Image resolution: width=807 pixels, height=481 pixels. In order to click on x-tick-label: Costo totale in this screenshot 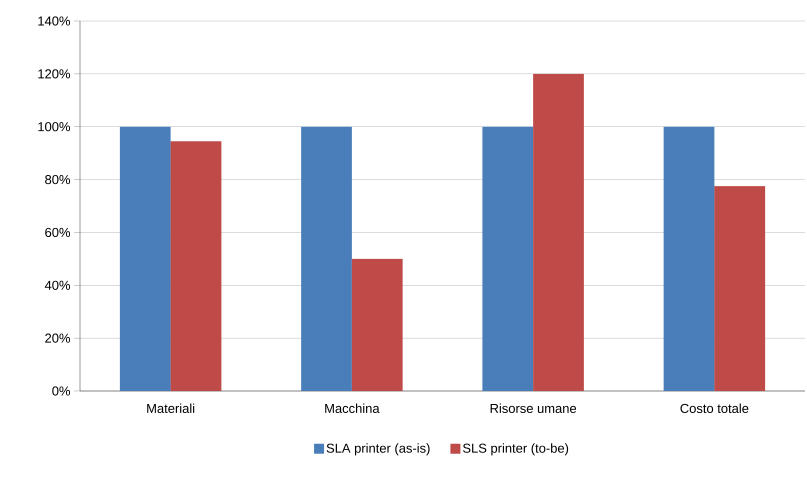, I will do `click(714, 409)`.